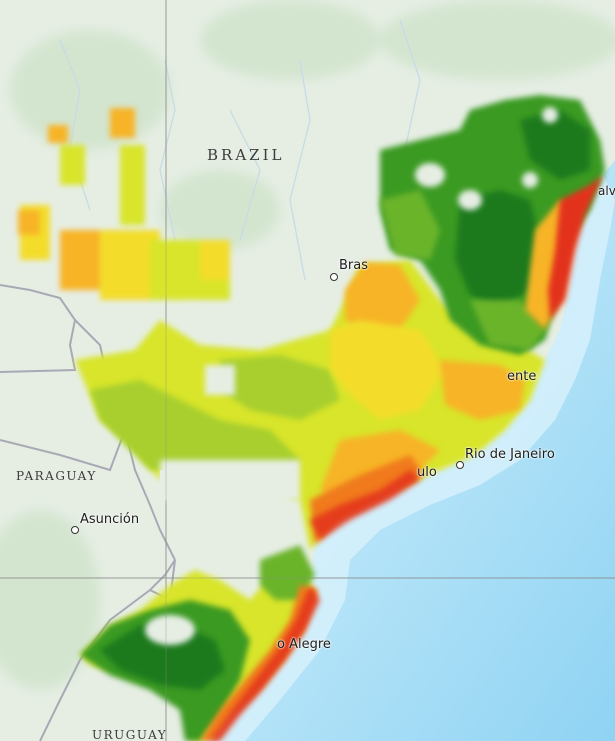  I want to click on country-label-brazil: BRAZIL, so click(246, 155).